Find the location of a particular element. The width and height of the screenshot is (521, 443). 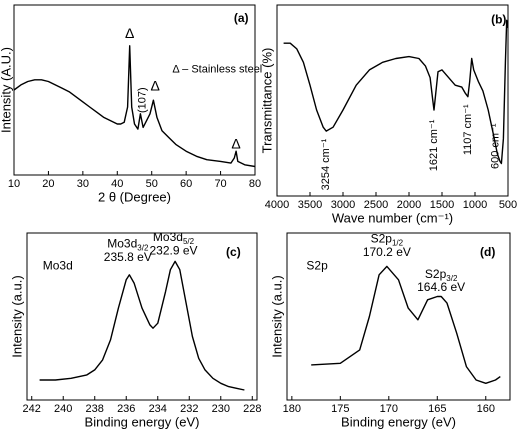

annotation-text: 235.8 eV is located at coordinates (128, 257).